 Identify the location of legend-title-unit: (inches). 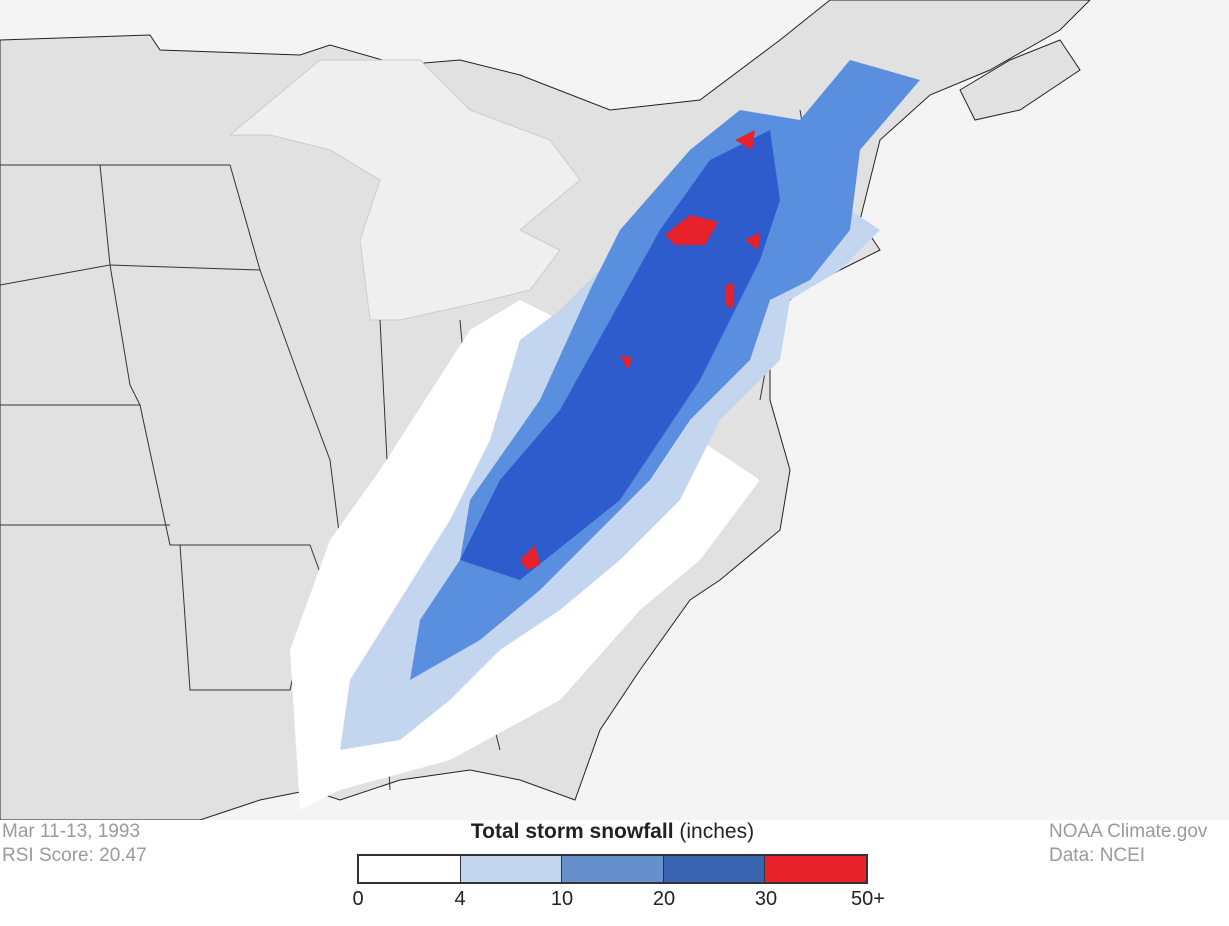
(717, 831).